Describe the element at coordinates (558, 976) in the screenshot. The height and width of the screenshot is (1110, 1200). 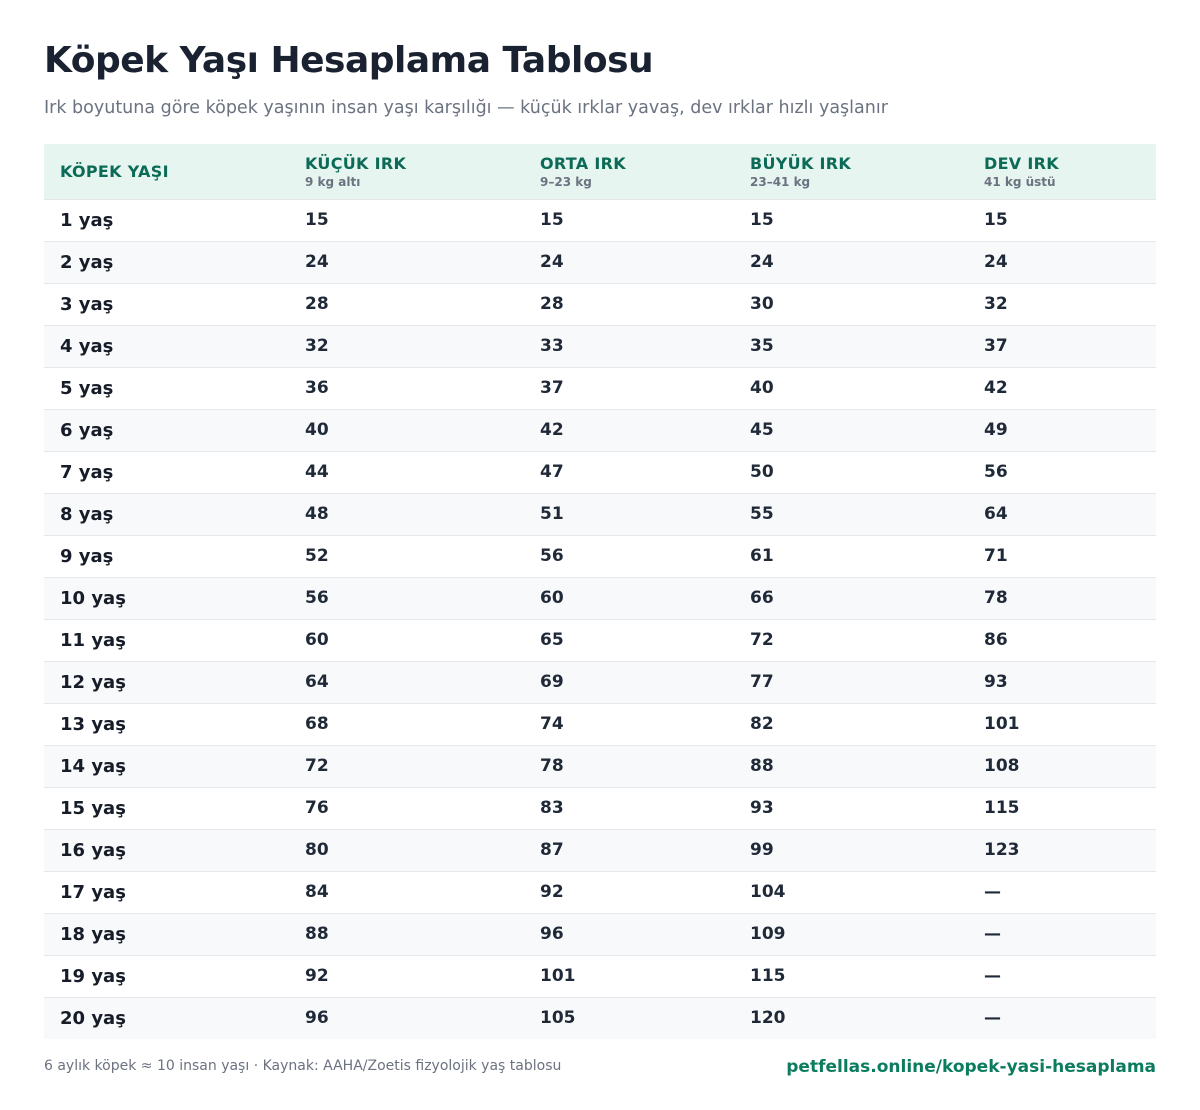
I see `cell-medium-breed: 101` at that location.